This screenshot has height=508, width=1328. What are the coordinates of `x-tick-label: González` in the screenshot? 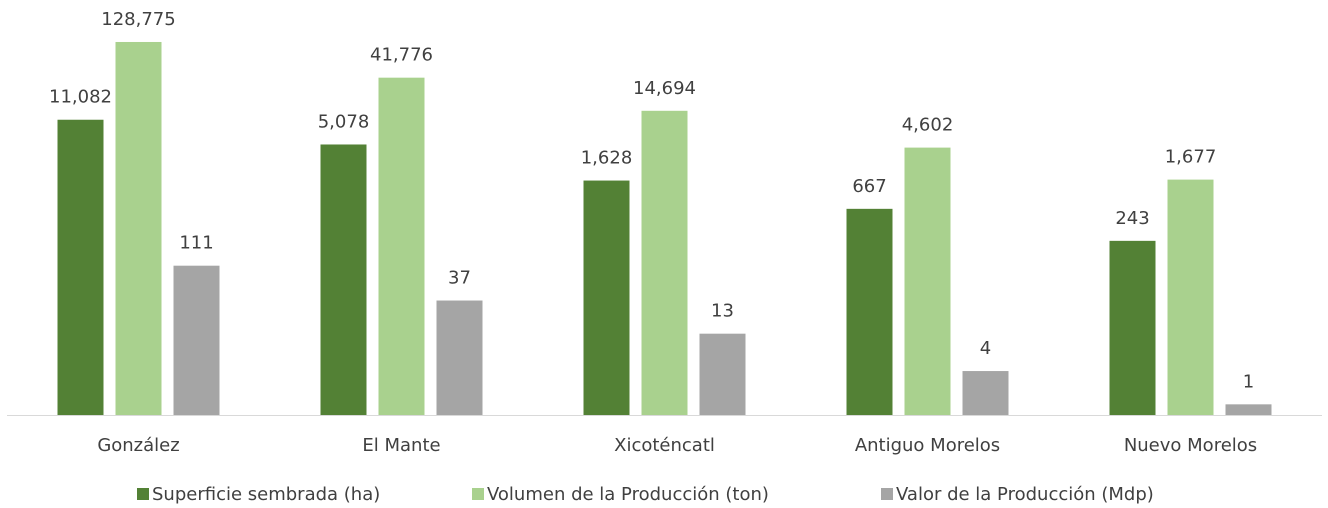 It's located at (138, 445).